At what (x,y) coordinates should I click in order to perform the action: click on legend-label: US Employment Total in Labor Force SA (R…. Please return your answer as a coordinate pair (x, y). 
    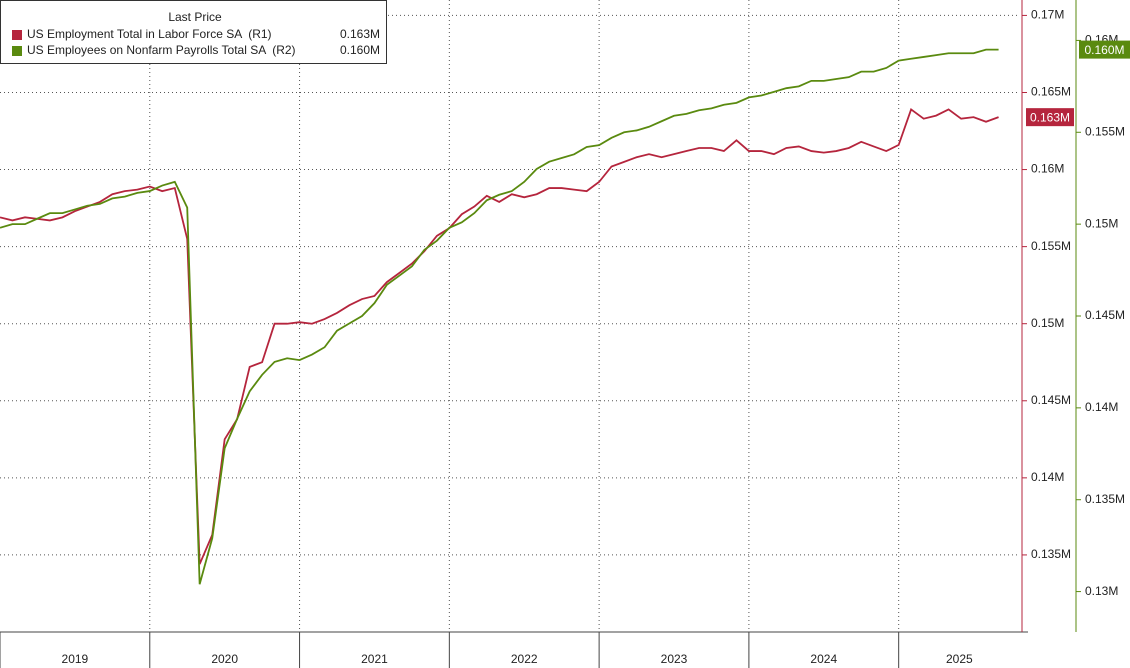
    Looking at the image, I should click on (149, 34).